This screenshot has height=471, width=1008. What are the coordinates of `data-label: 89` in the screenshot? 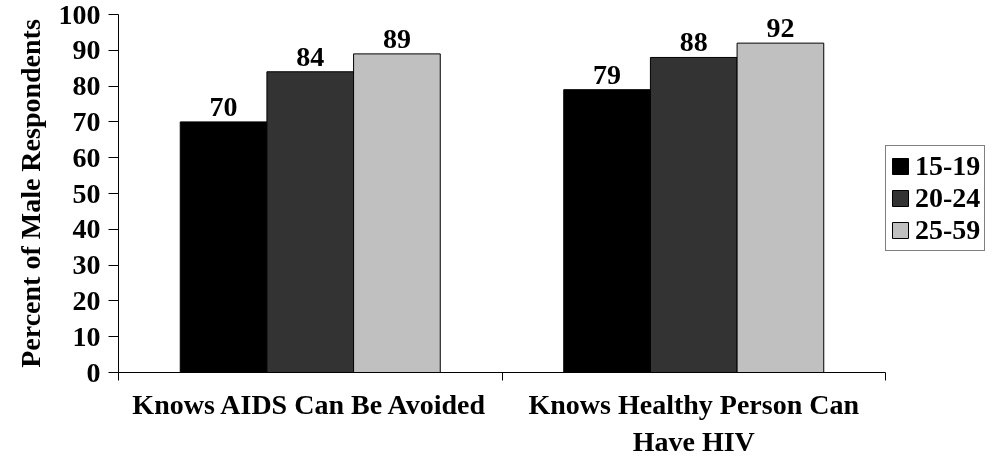 It's located at (396, 38).